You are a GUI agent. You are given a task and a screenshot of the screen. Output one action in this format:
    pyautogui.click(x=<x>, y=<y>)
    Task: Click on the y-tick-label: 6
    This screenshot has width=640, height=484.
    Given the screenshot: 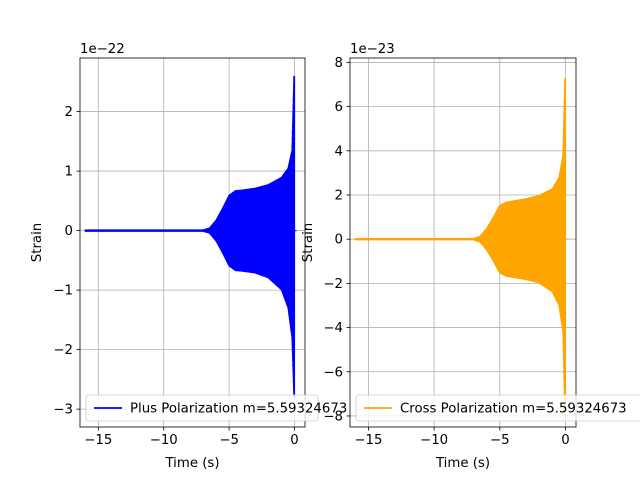 What is the action you would take?
    pyautogui.click(x=339, y=107)
    